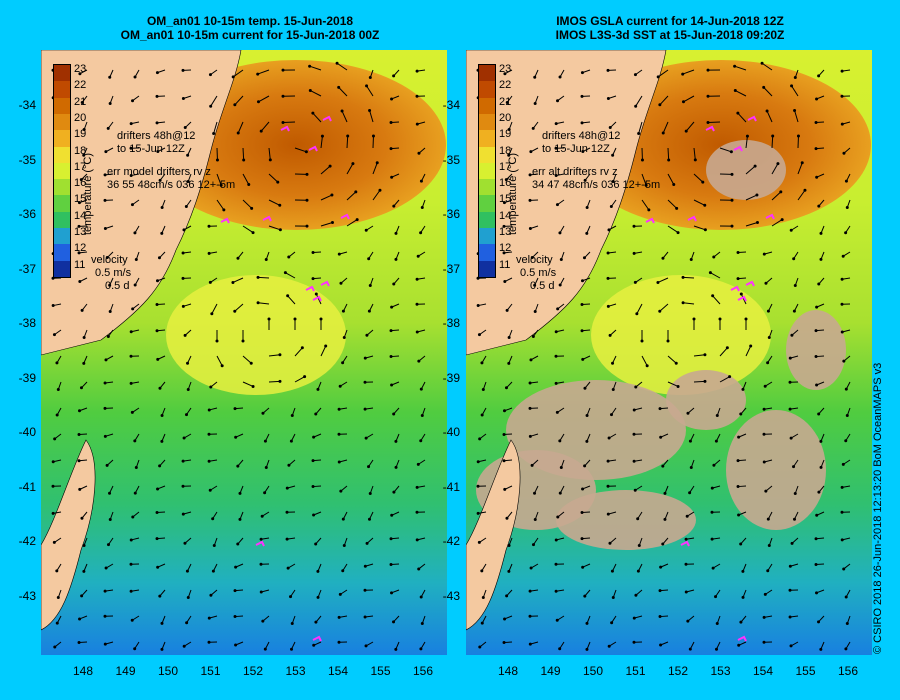 The image size is (900, 700). Describe the element at coordinates (746, 170) in the screenshot. I see `cloud-gap` at that location.